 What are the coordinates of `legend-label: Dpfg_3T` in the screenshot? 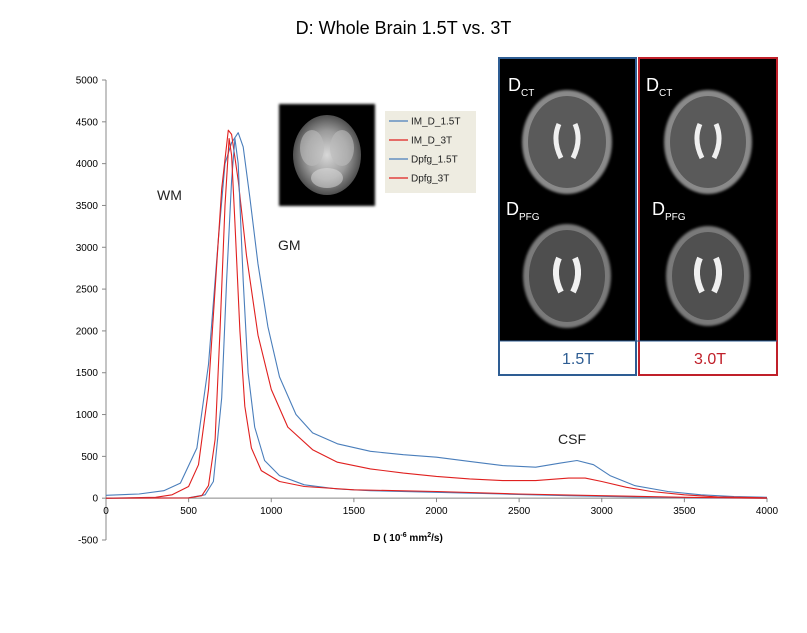 It's located at (430, 179).